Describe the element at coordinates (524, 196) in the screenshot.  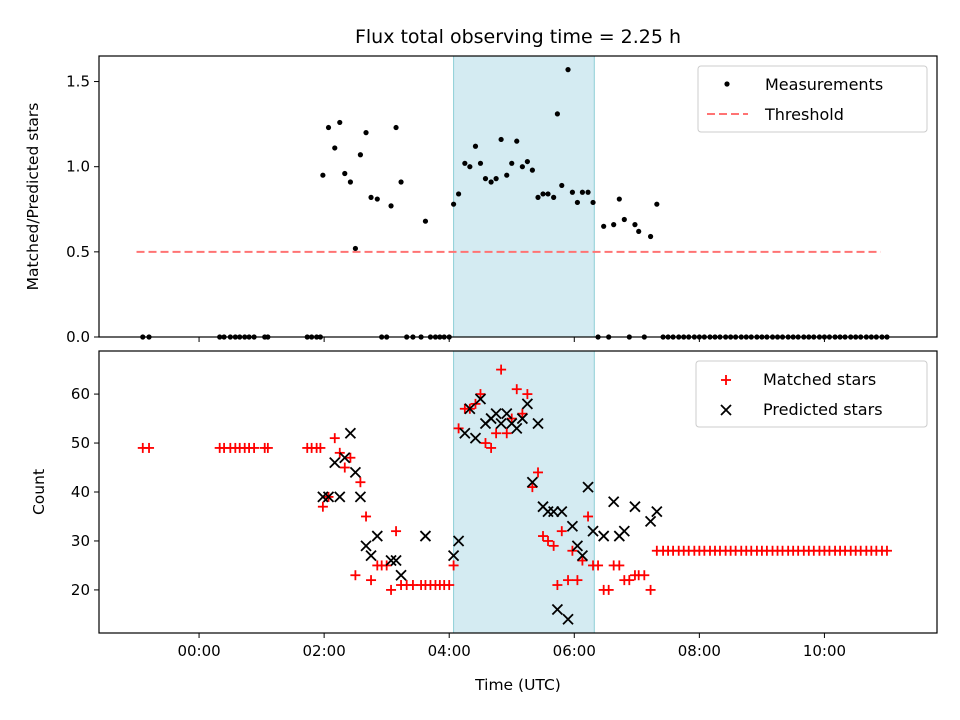
I see `observing-window-top` at that location.